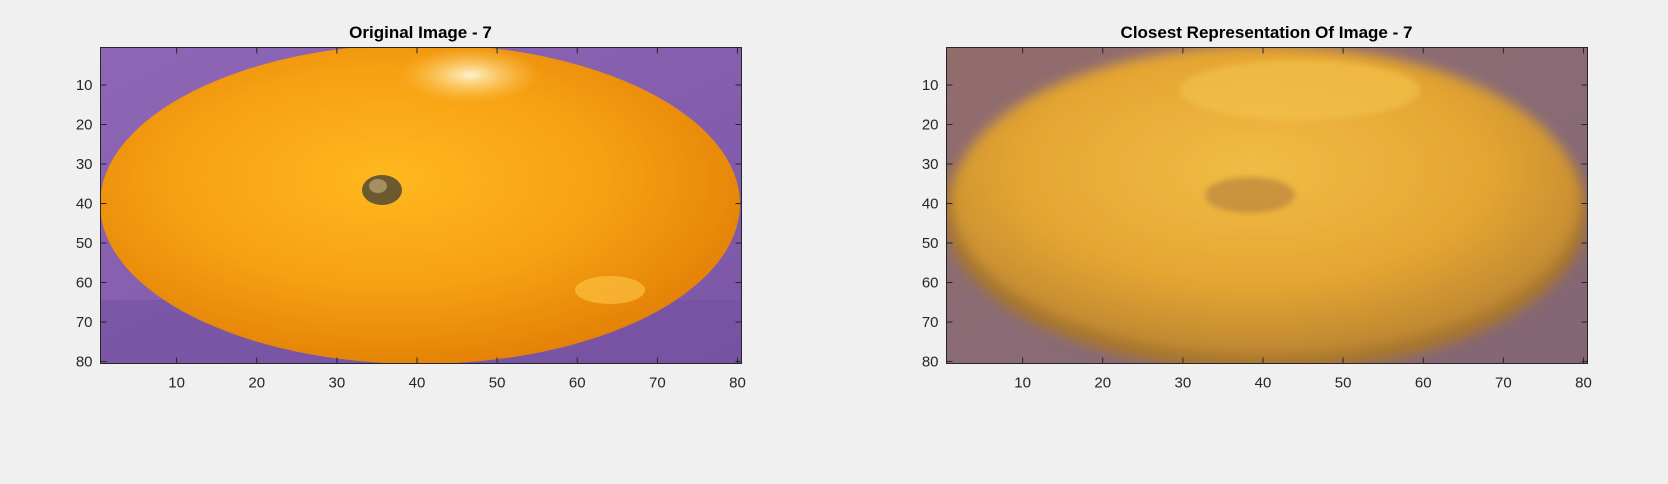 The height and width of the screenshot is (484, 1668). I want to click on xtick-label-reconstruction: 70, so click(1503, 383).